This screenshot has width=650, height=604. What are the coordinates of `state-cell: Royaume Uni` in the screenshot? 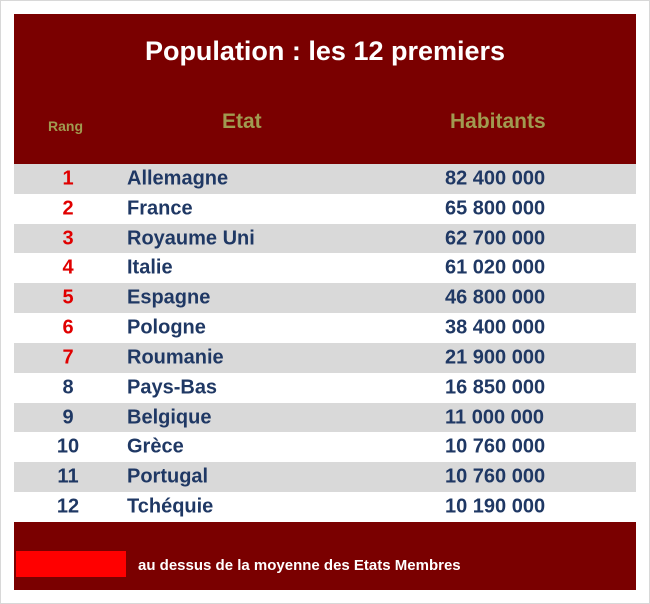 It's located at (191, 238).